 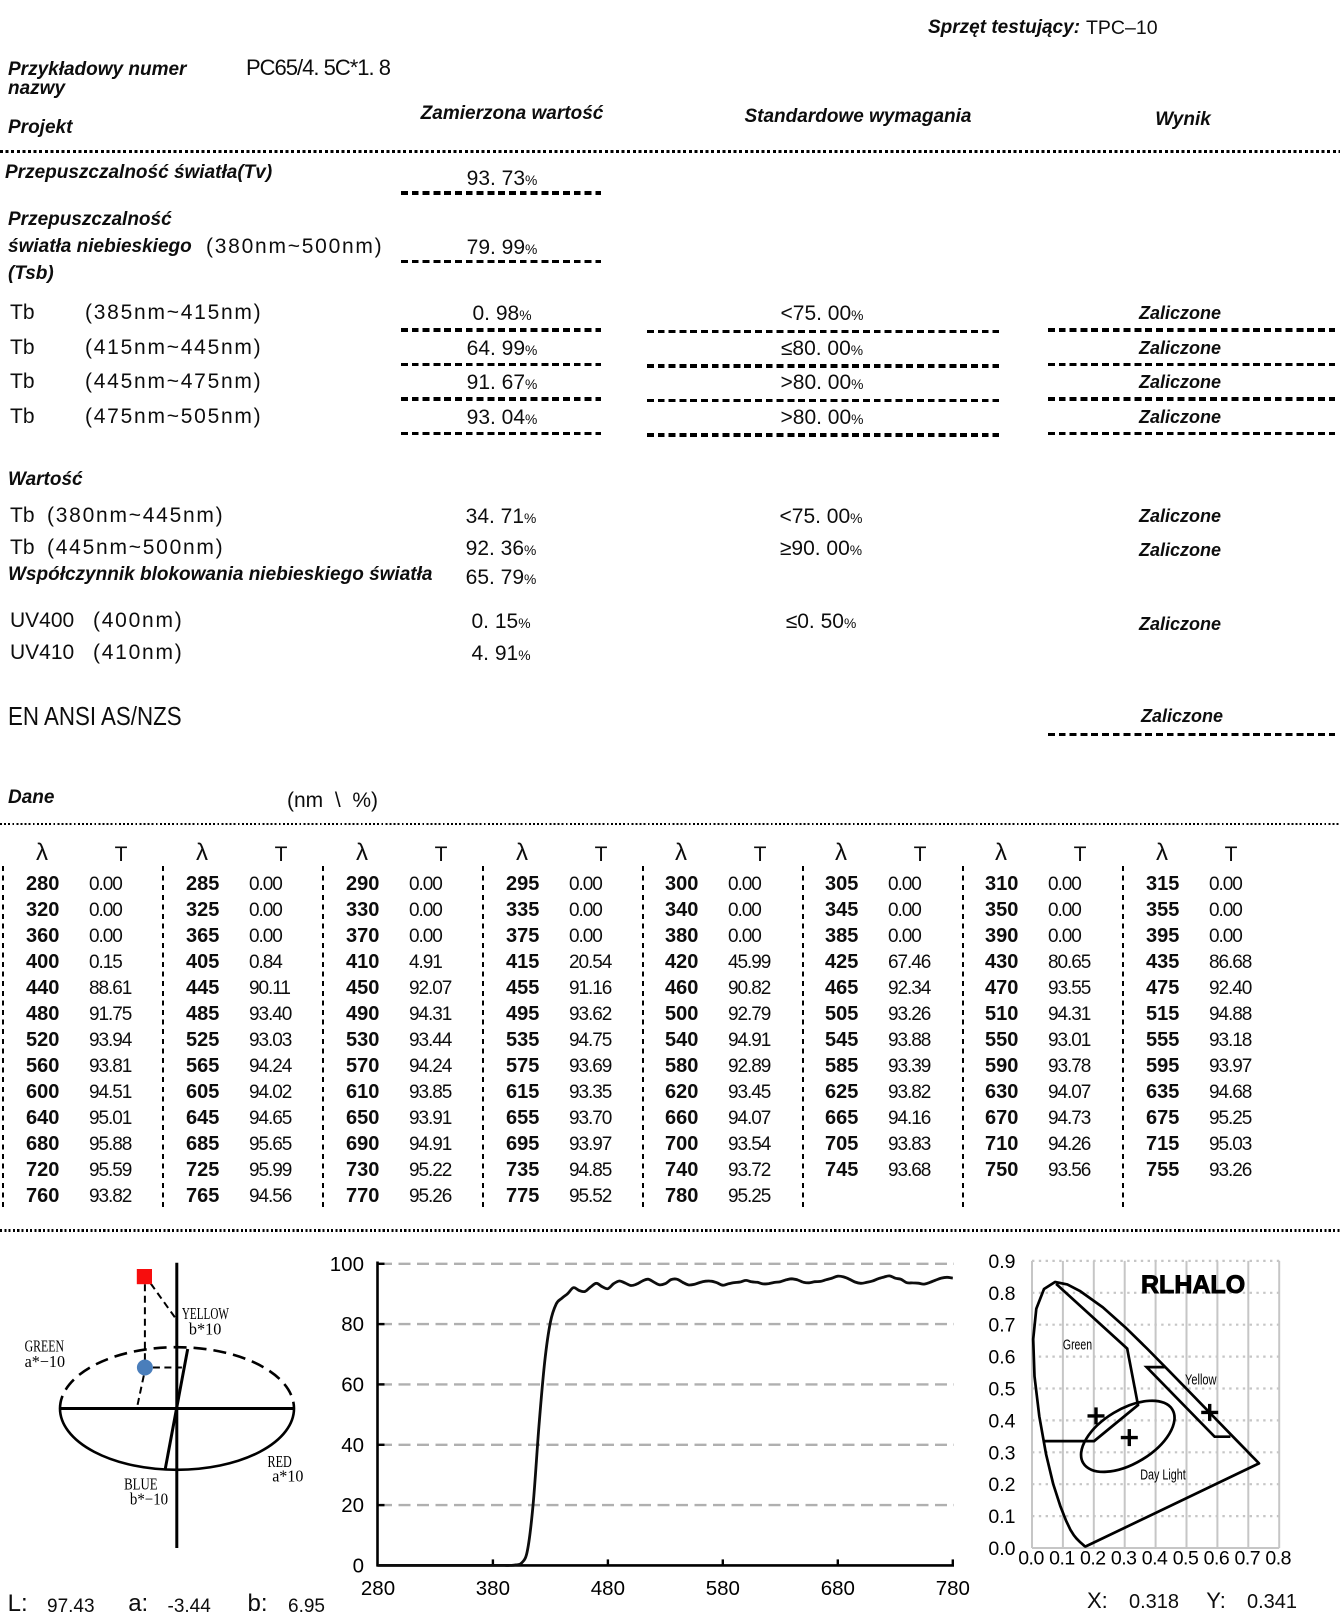 I want to click on svg-text: Yellow, so click(x=1201, y=1380).